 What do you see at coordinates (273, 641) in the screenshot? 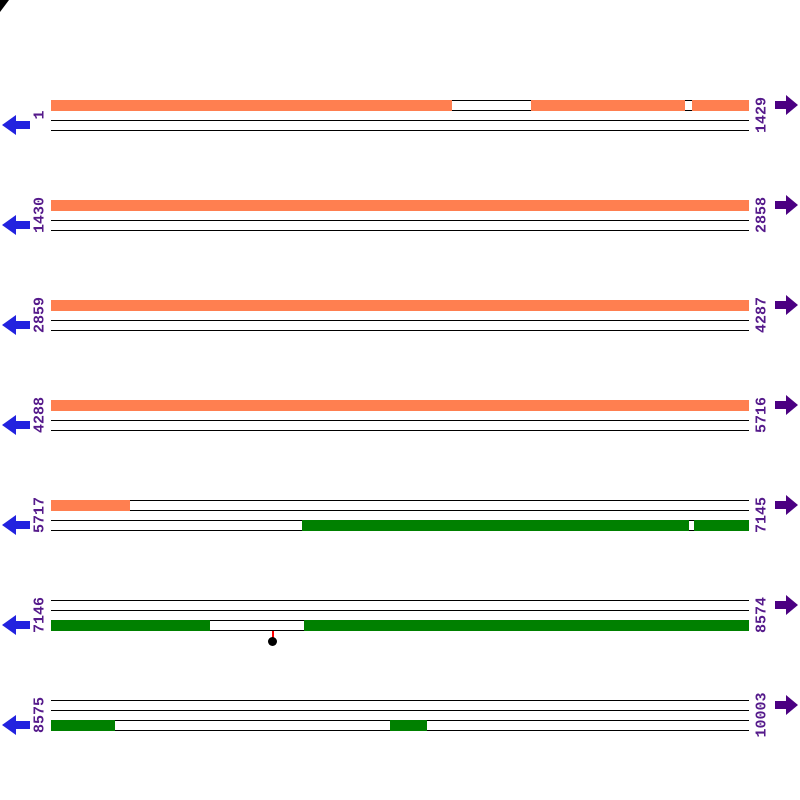
I see `lollipop-marker-dot` at bounding box center [273, 641].